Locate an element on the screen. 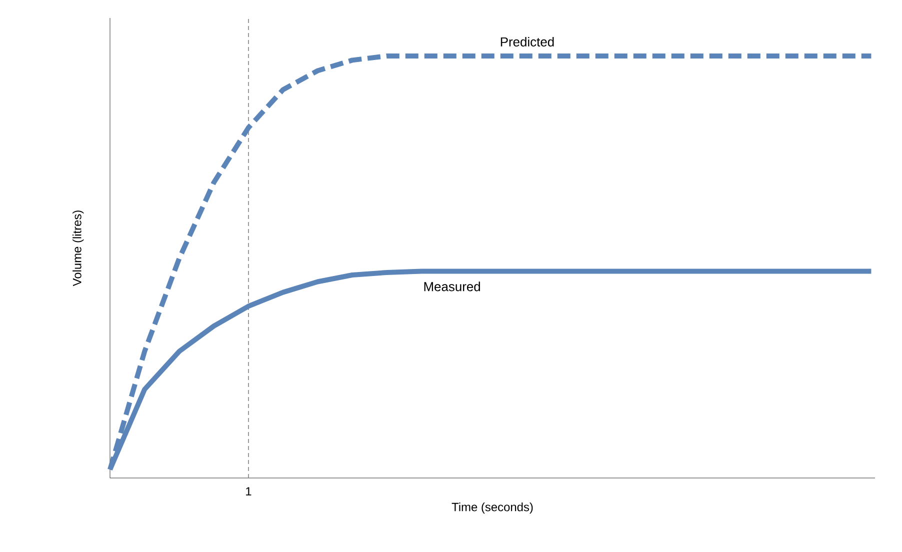 Image resolution: width=902 pixels, height=552 pixels. y-axis-title: Volume (litres) is located at coordinates (78, 248).